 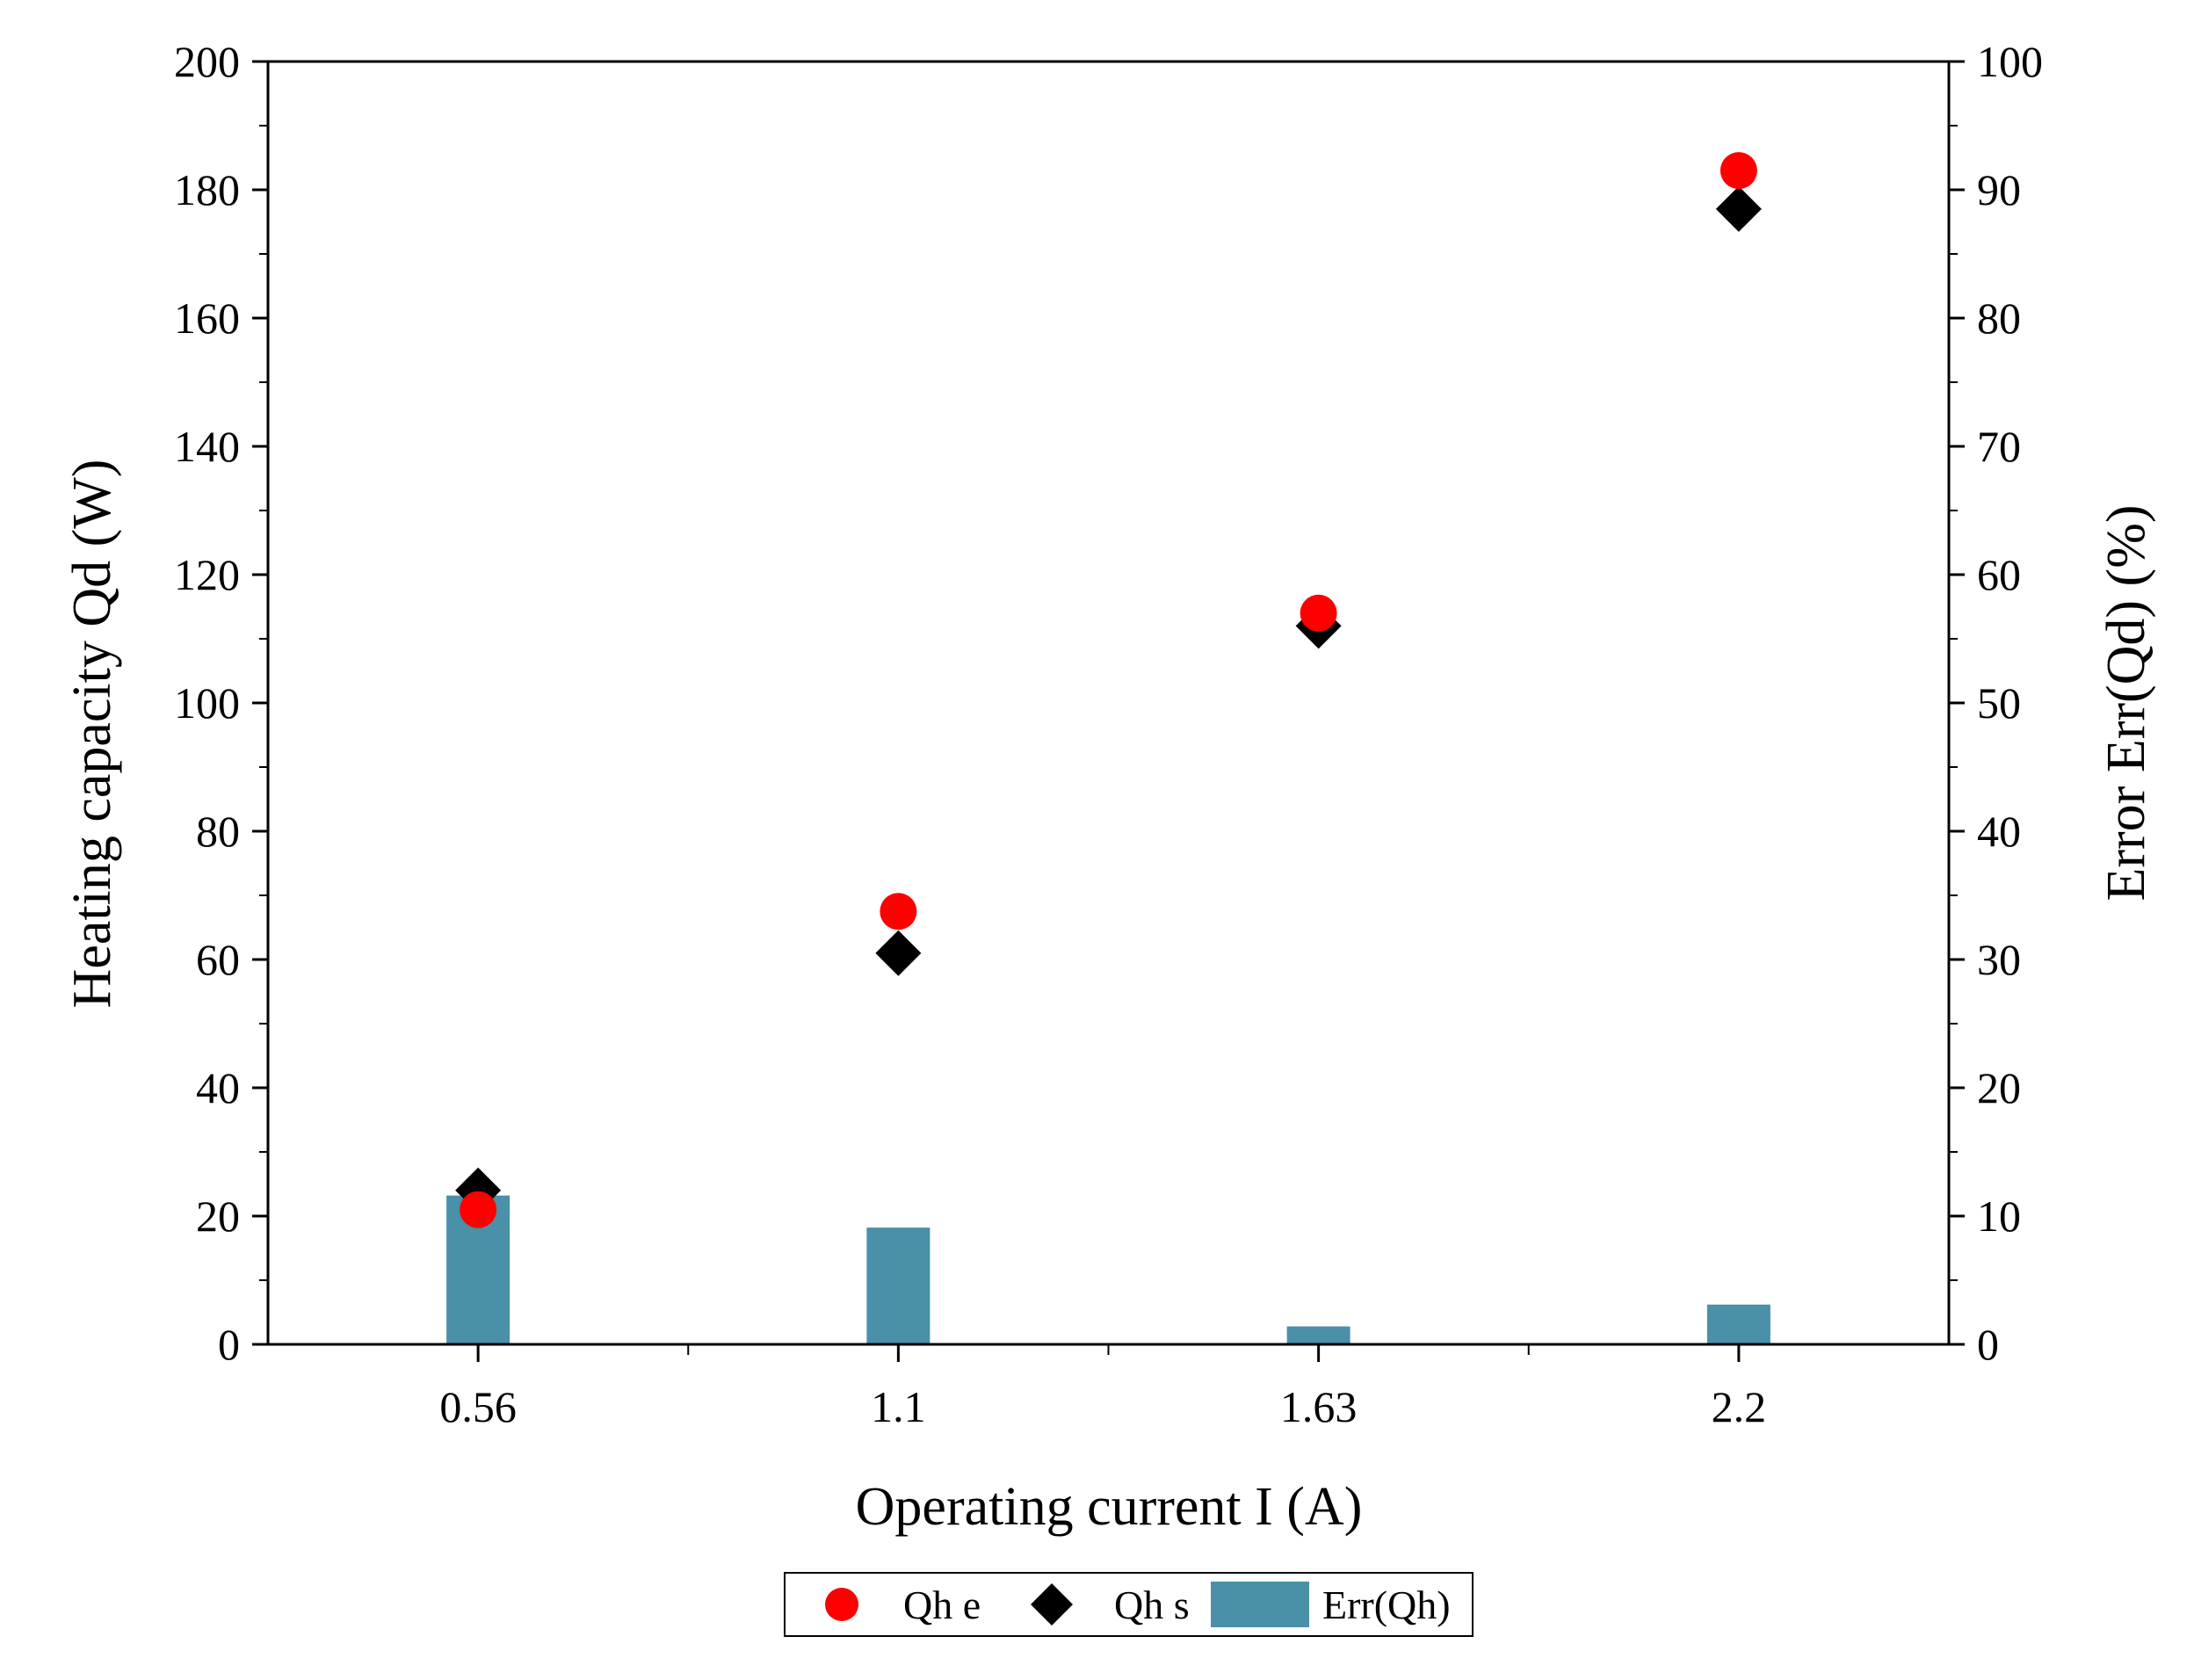 I want to click on y2-tick-label-10: 100, so click(x=2010, y=61).